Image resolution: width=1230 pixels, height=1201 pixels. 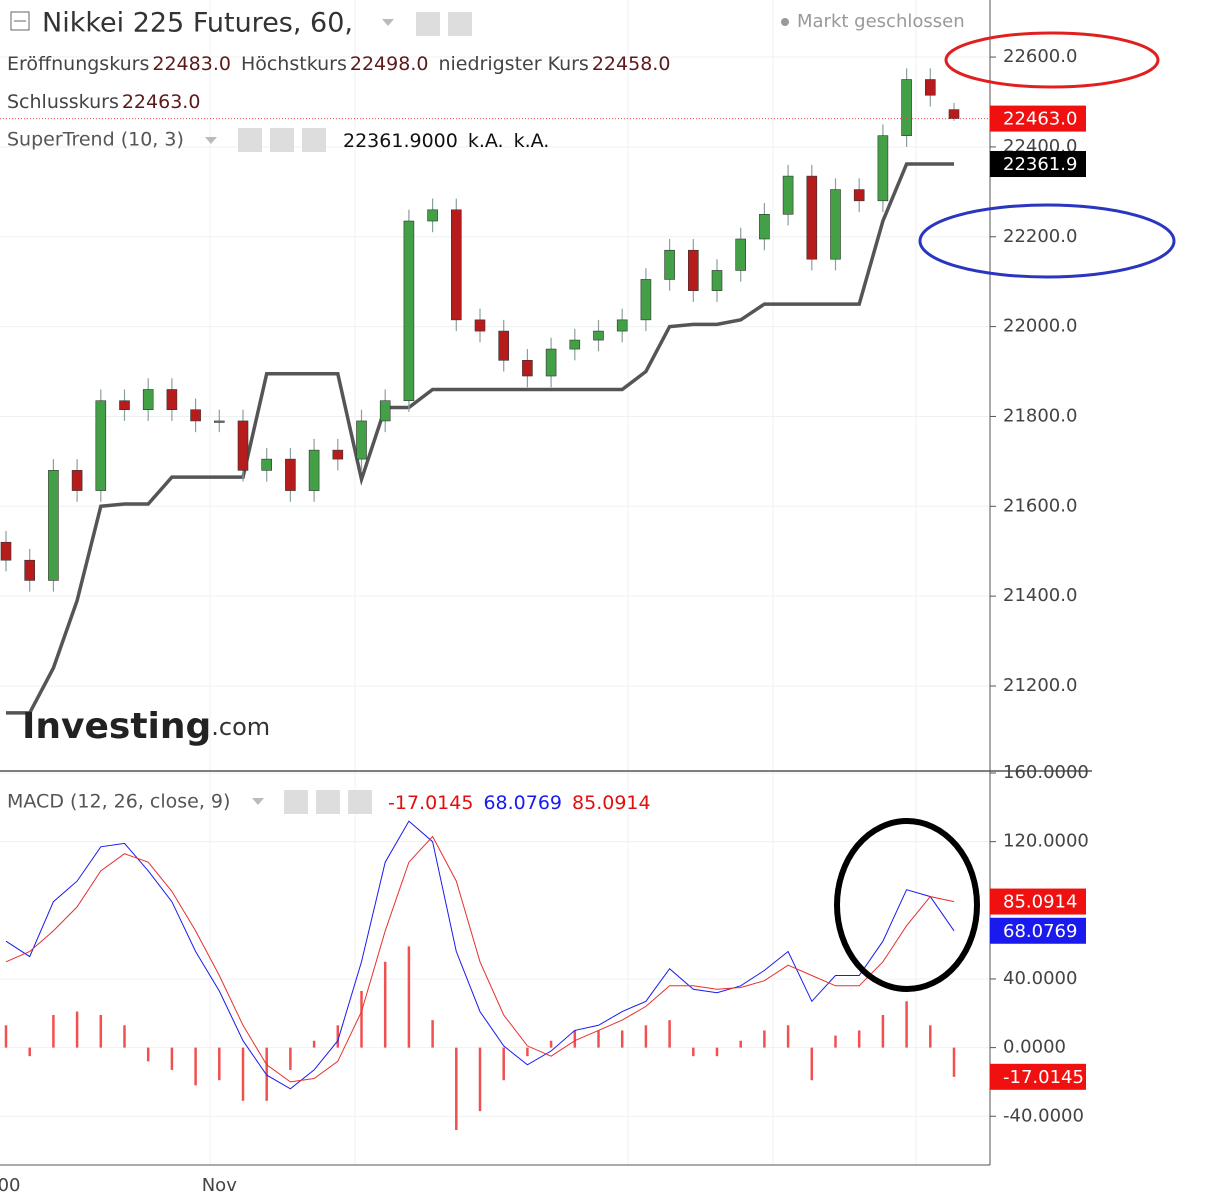 What do you see at coordinates (1040, 505) in the screenshot?
I see `y-tick-label: 21600.0` at bounding box center [1040, 505].